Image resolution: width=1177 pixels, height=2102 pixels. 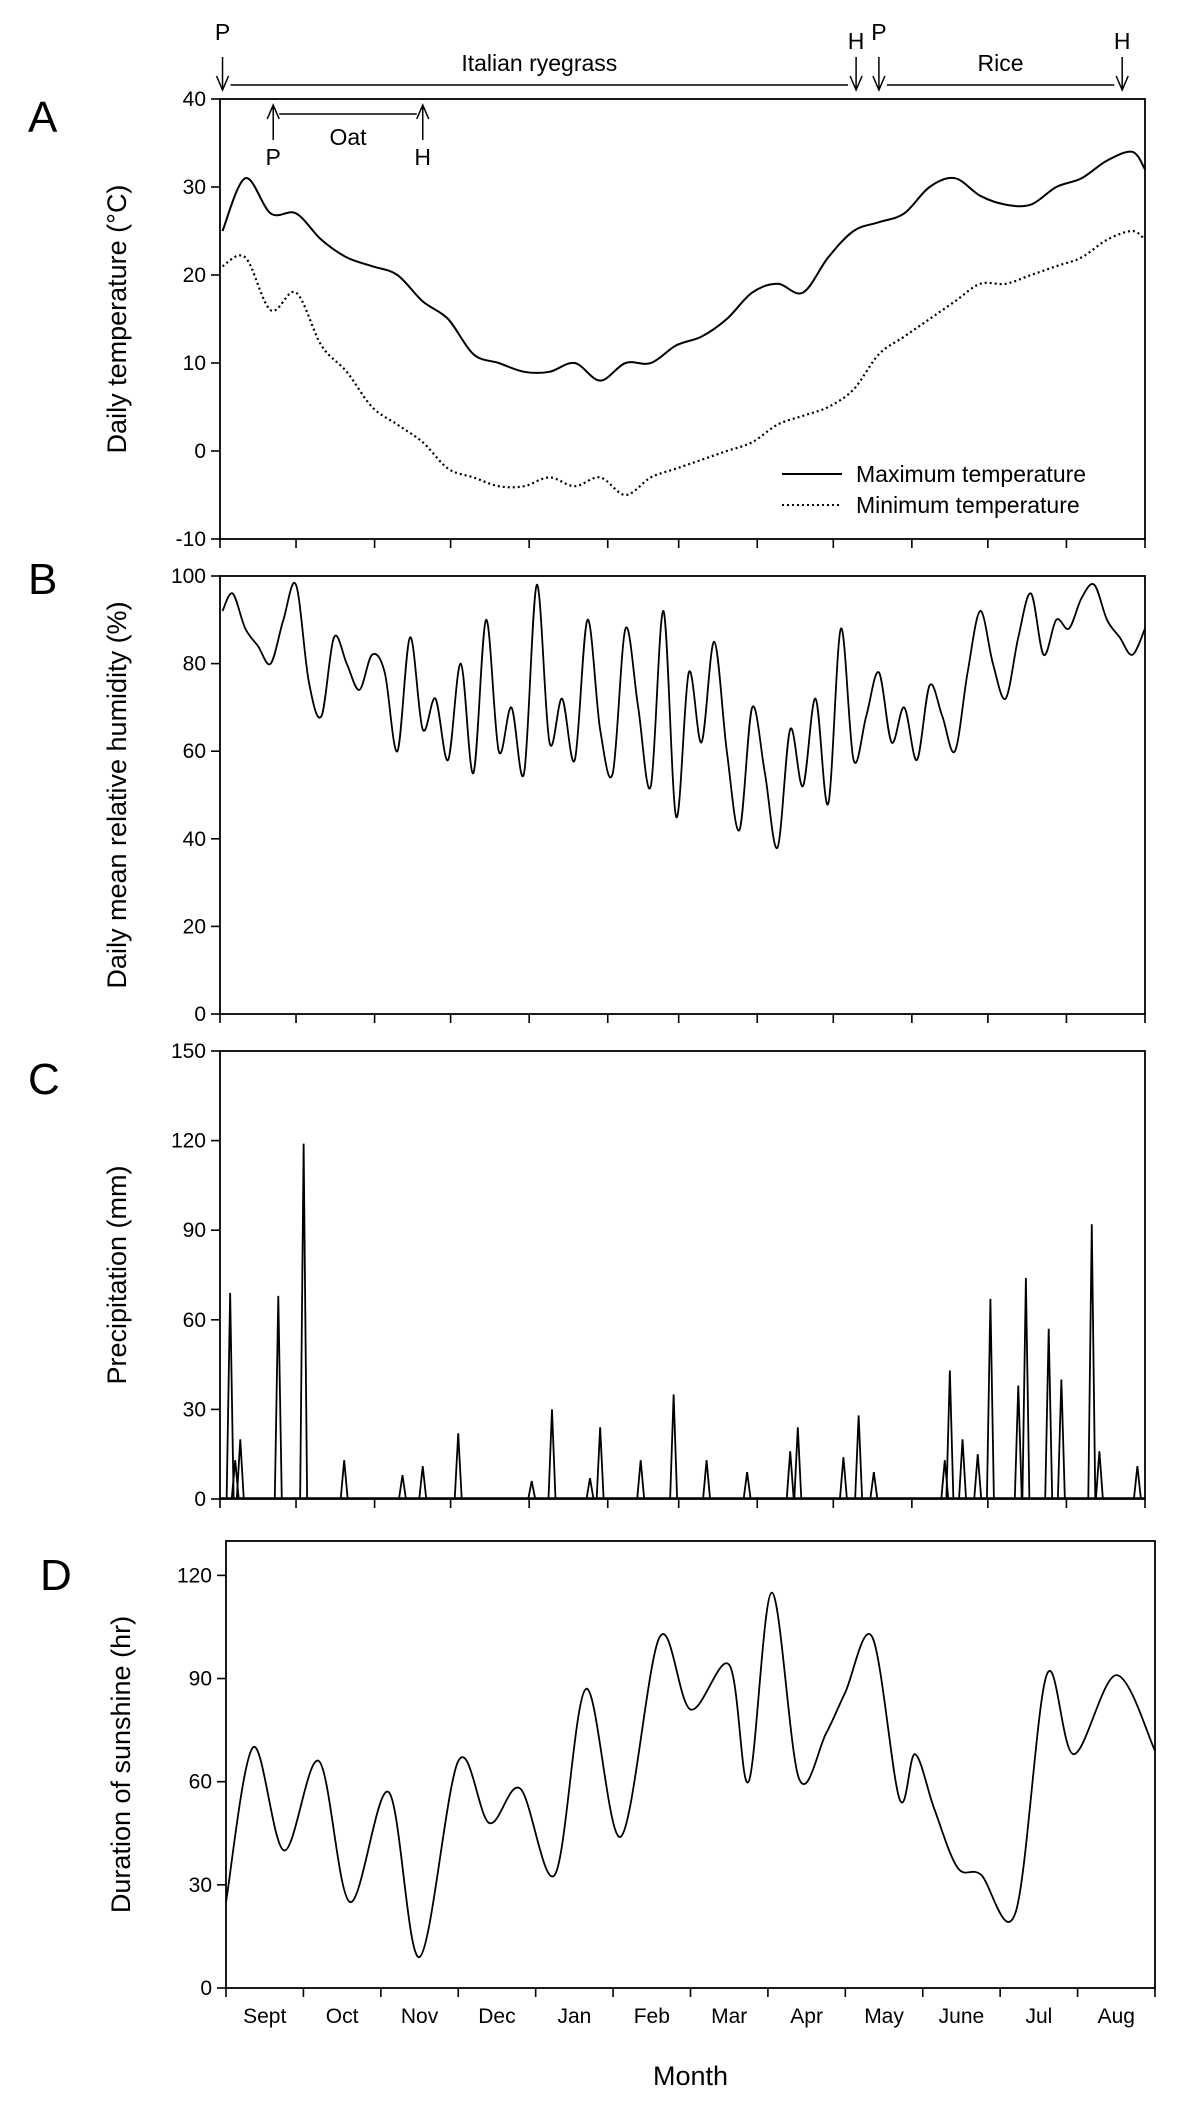 I want to click on x-axis-title: Month, so click(x=690, y=2076).